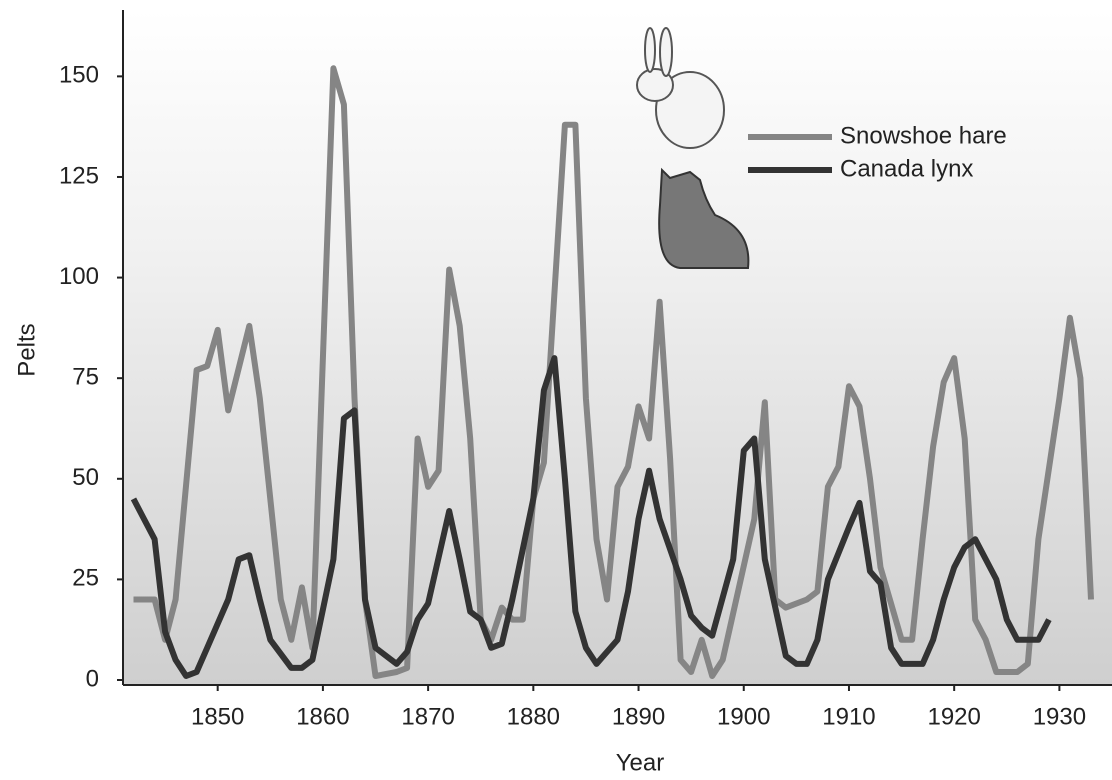 Image resolution: width=1112 pixels, height=780 pixels. Describe the element at coordinates (217, 716) in the screenshot. I see `x-tick-label: 1850` at that location.